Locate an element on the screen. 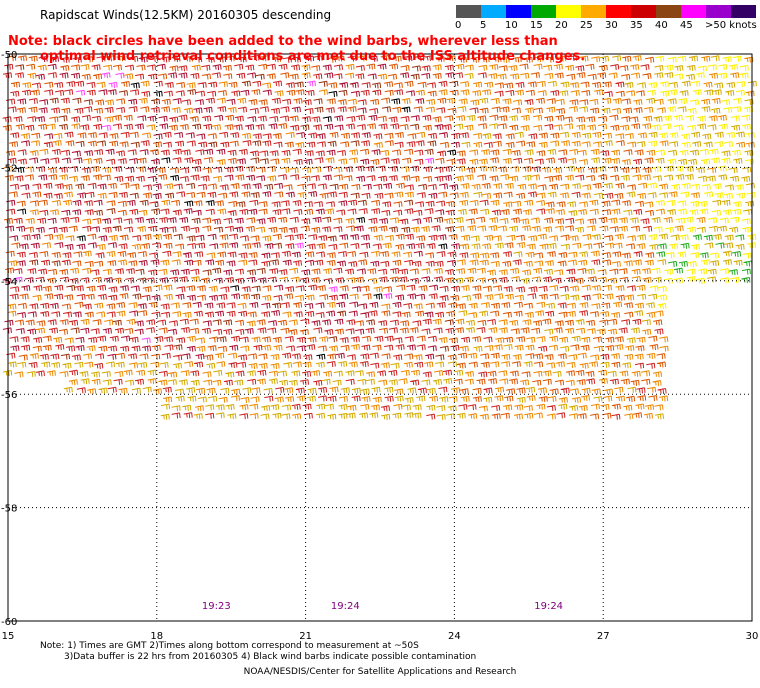 The image size is (760, 688). latitude-label: -60 is located at coordinates (9, 622).